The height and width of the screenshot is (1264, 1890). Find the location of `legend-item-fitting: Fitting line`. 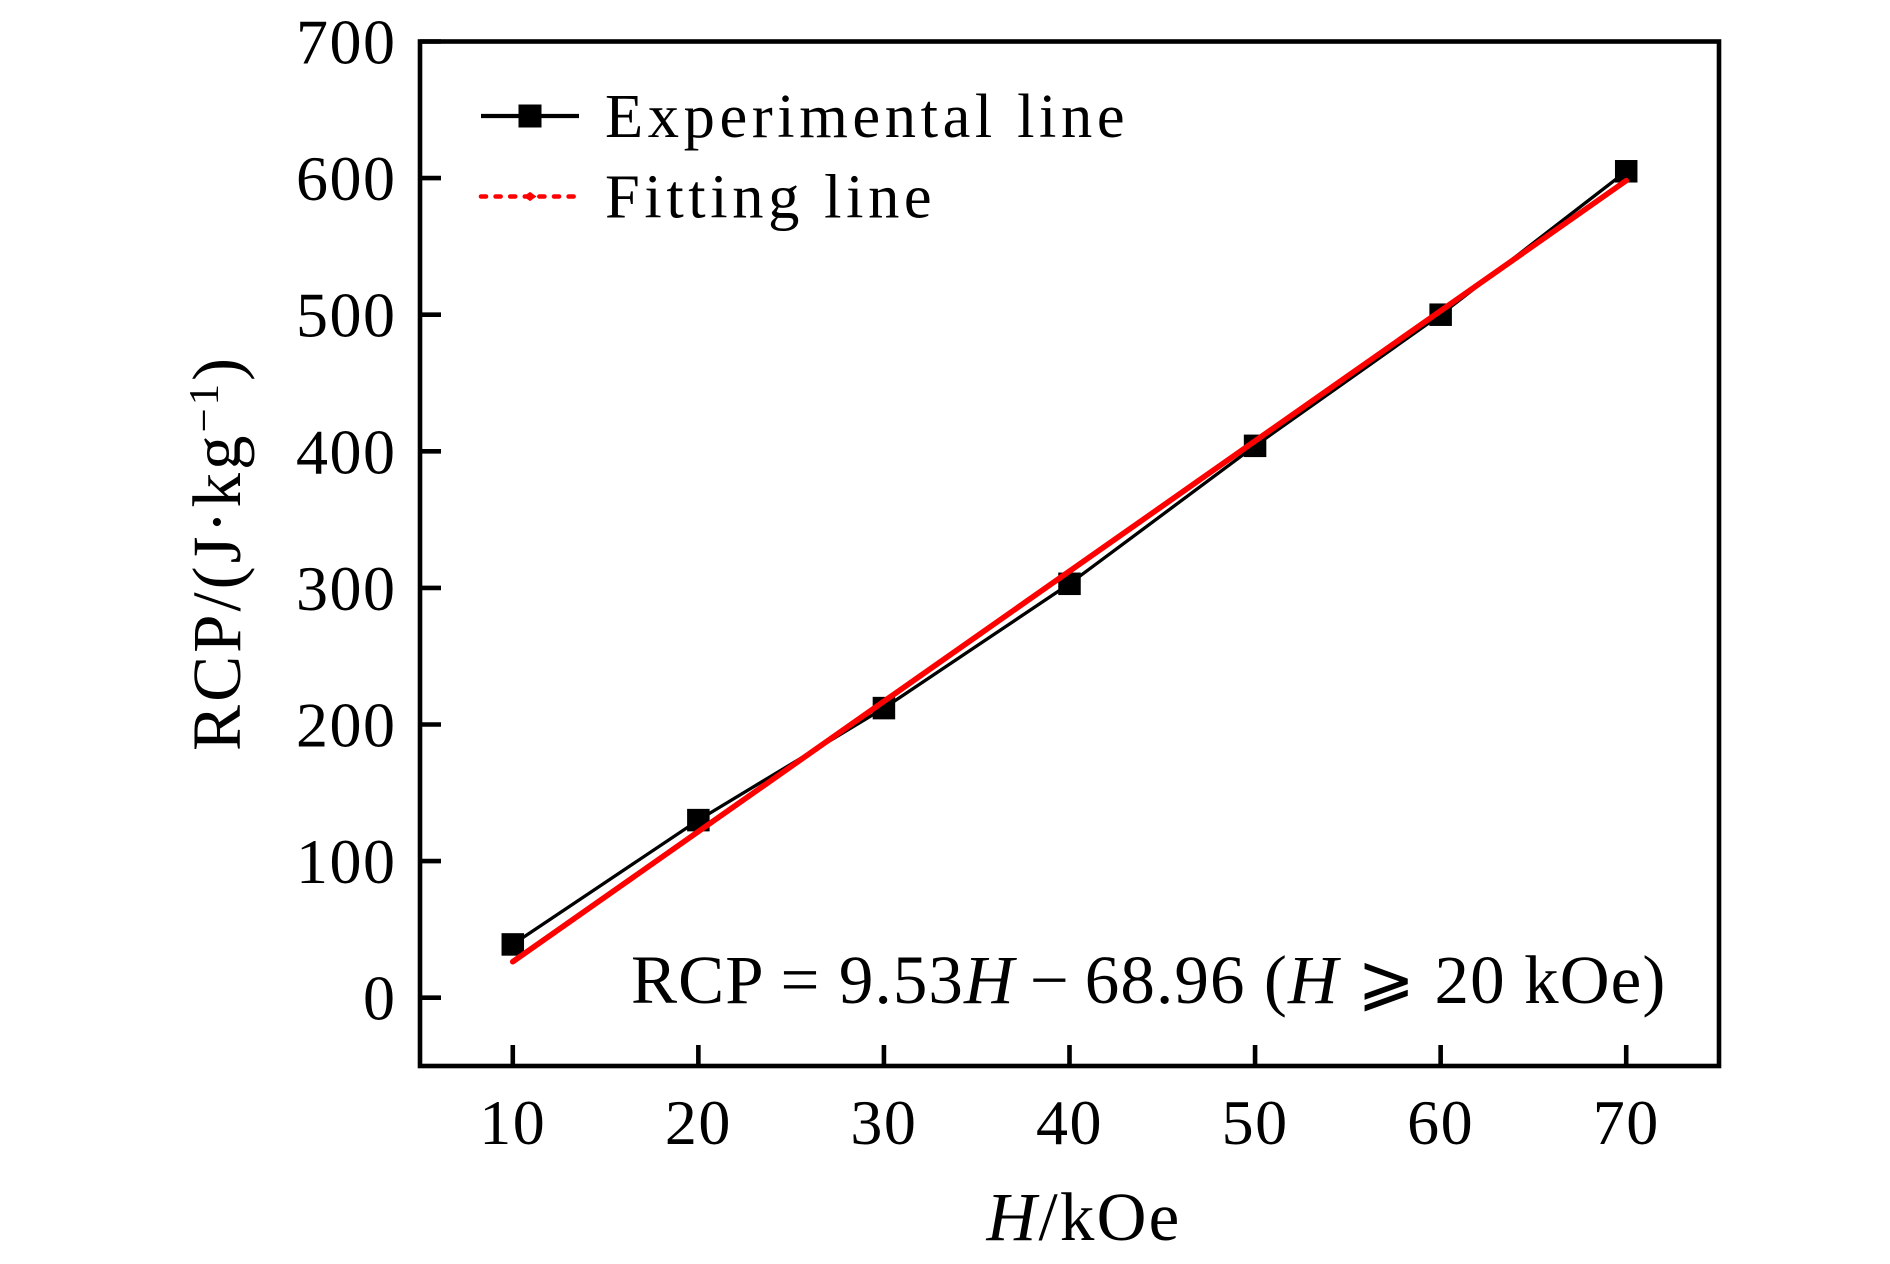

legend-item-fitting: Fitting line is located at coordinates (707, 197).